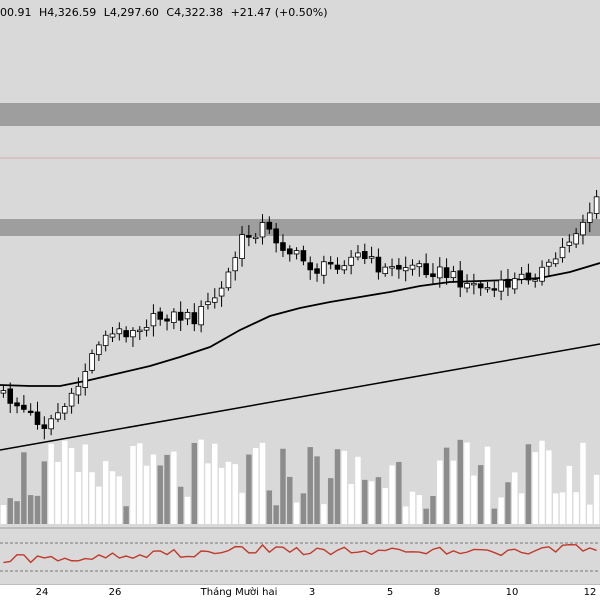 Image resolution: width=600 pixels, height=601 pixels. Describe the element at coordinates (590, 592) in the screenshot. I see `time-axis-label: 12` at that location.